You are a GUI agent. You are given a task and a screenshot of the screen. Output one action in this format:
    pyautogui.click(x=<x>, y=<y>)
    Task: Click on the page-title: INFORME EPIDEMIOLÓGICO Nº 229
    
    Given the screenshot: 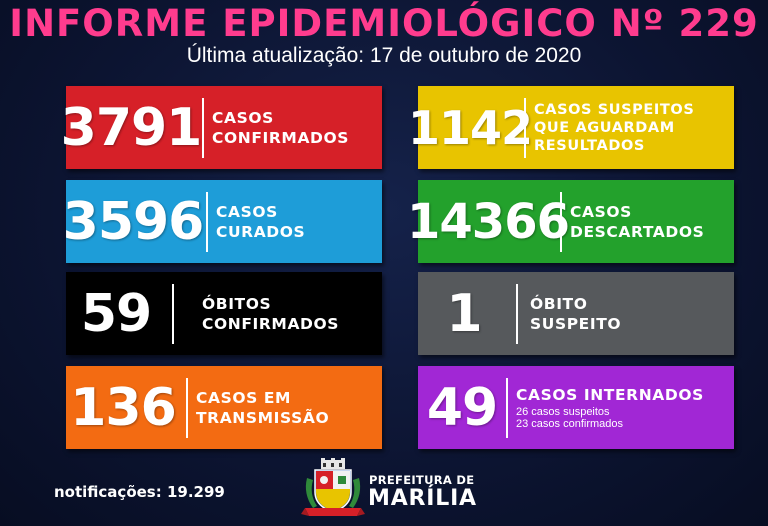 What is the action you would take?
    pyautogui.click(x=384, y=23)
    